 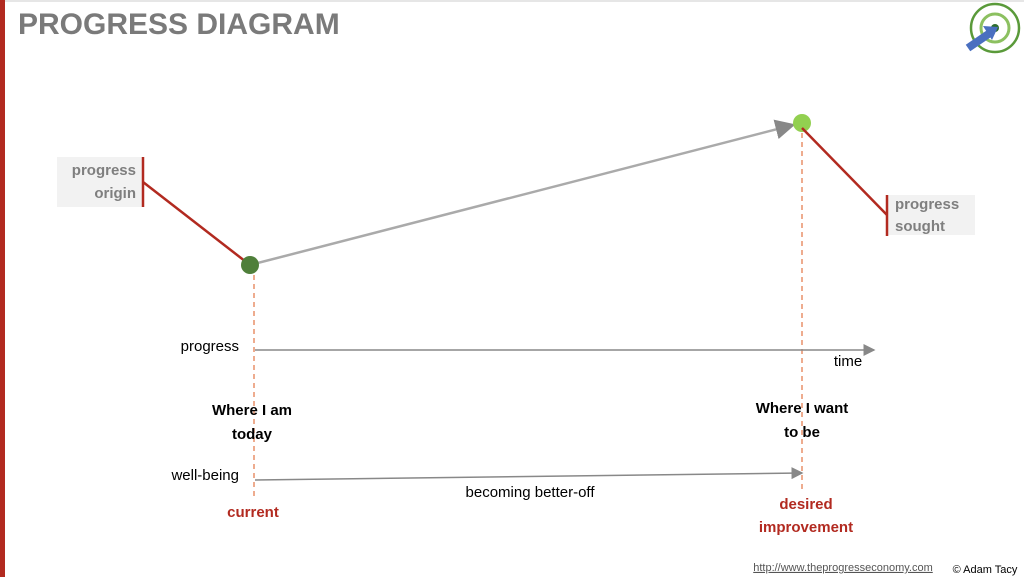 I want to click on origin-box, so click(x=100, y=182).